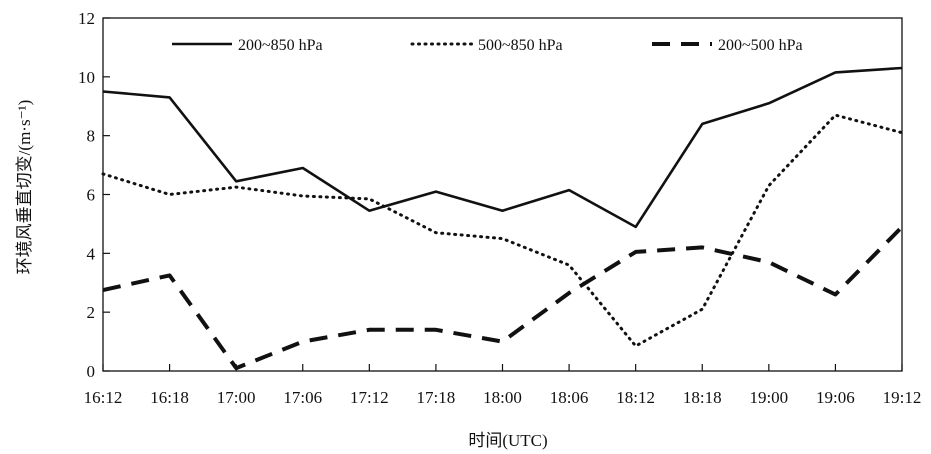 The image size is (931, 454). What do you see at coordinates (835, 397) in the screenshot?
I see `x-tick-label: 19:06` at bounding box center [835, 397].